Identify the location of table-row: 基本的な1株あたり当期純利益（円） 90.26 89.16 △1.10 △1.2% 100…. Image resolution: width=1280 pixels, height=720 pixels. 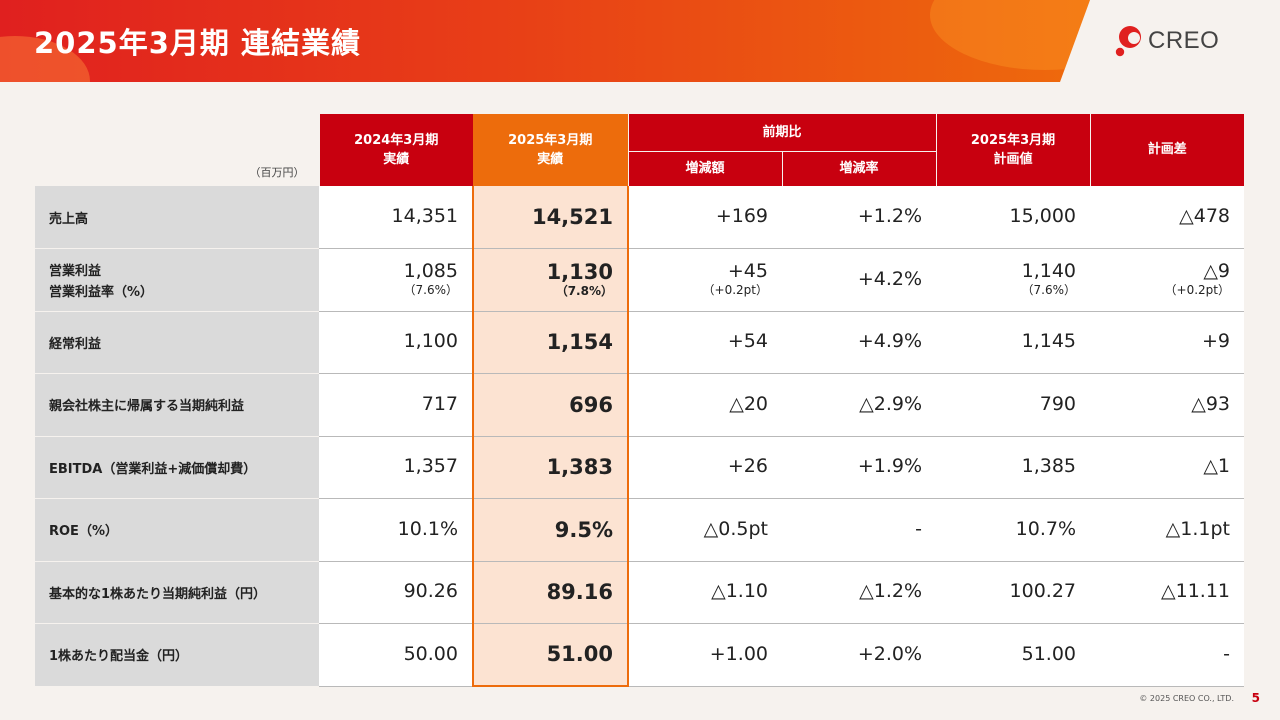
(640, 592).